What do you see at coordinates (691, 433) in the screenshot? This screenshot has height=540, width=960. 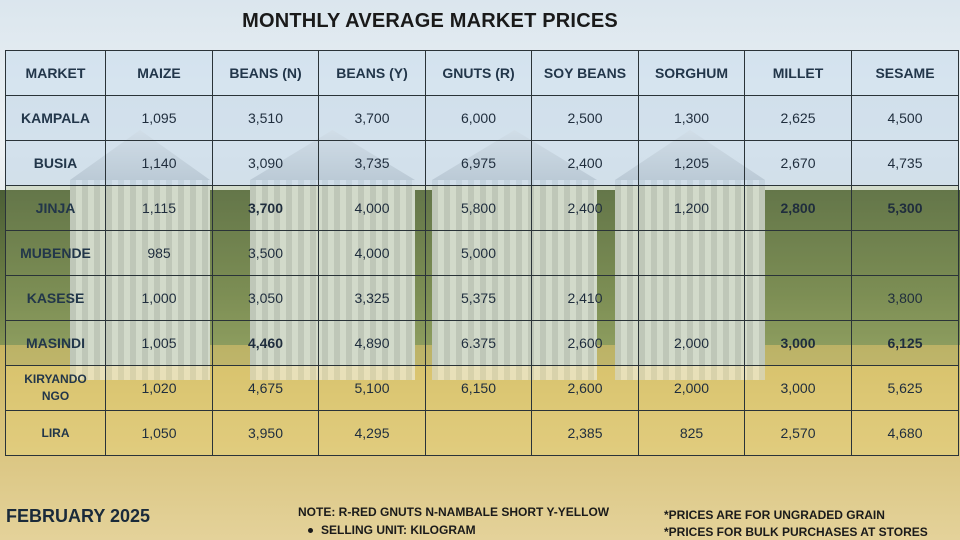 I see `price-cell: 825` at bounding box center [691, 433].